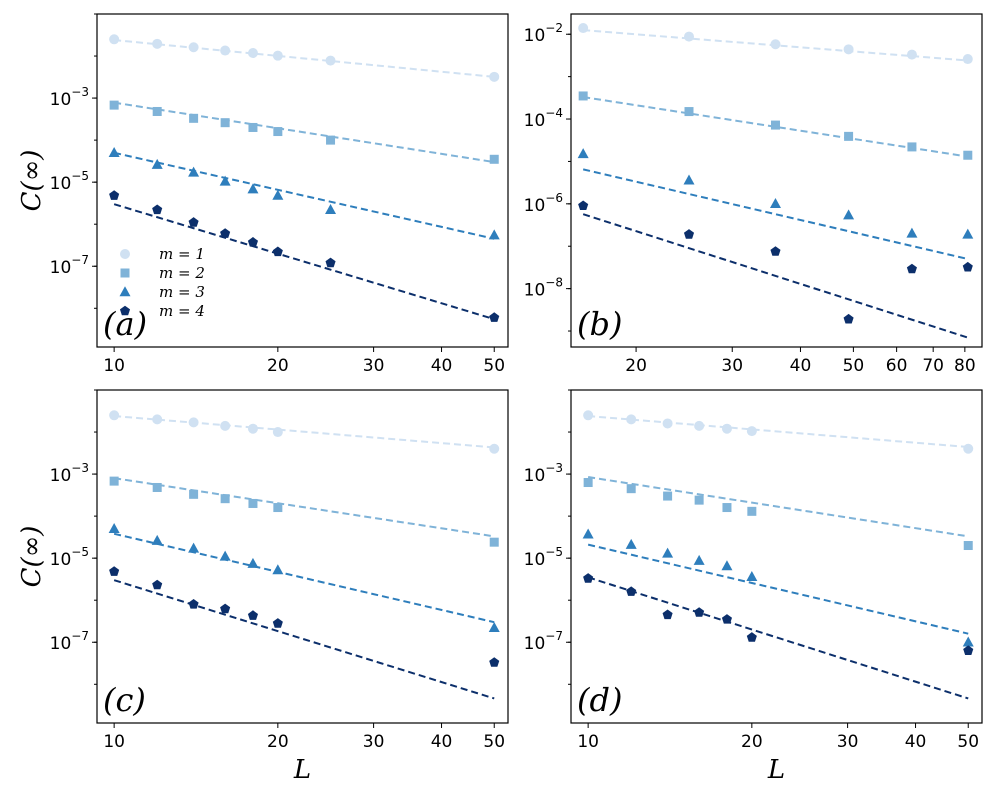  What do you see at coordinates (775, 125) in the screenshot?
I see `series-m2` at bounding box center [775, 125].